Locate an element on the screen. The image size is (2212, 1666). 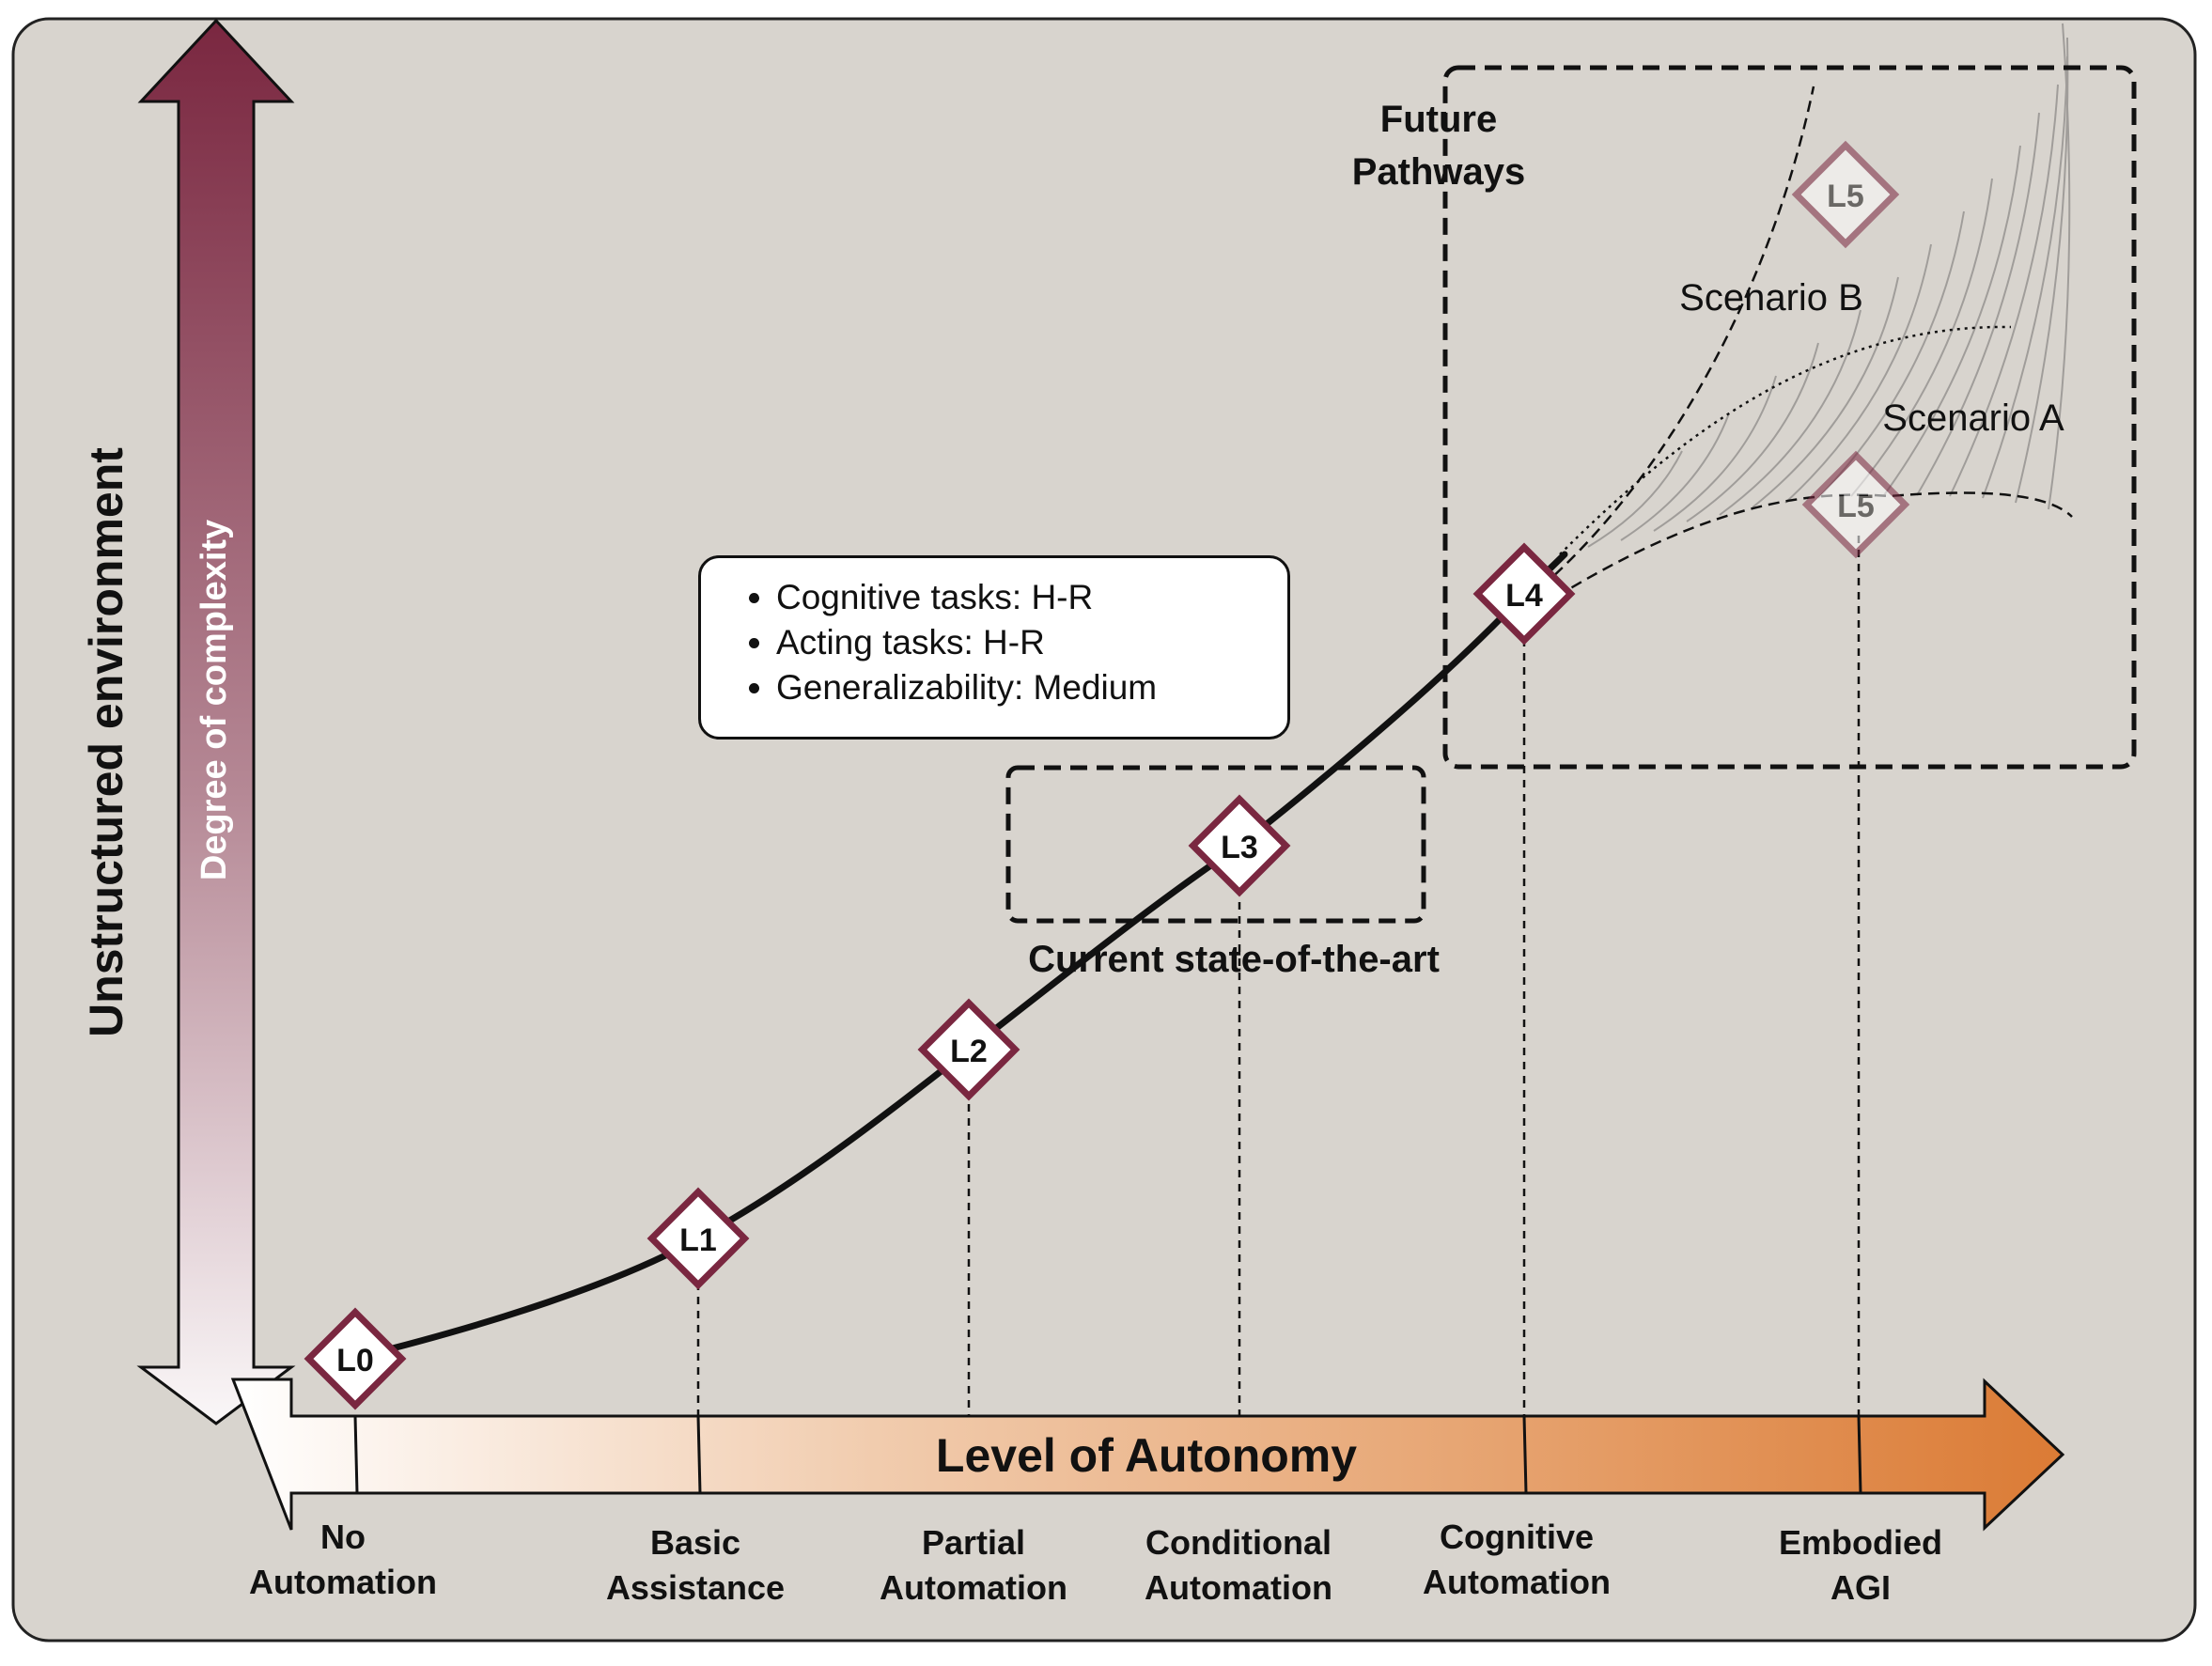
level-label-l3: L3 is located at coordinates (1239, 847).